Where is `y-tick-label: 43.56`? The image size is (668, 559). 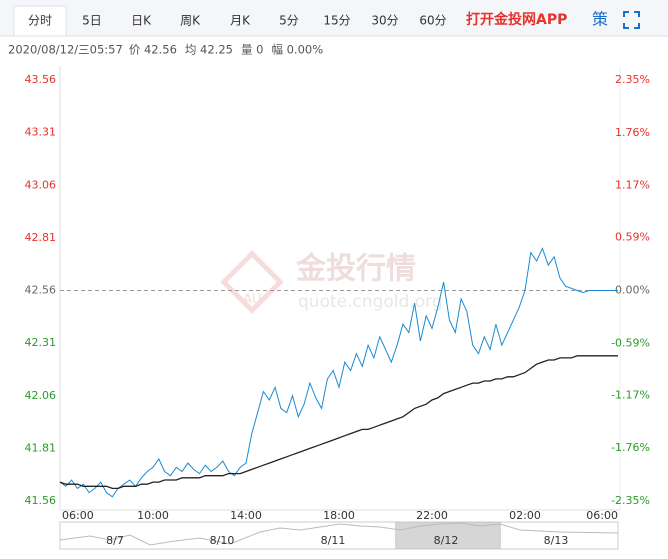
y-tick-label: 43.56 is located at coordinates (41, 79).